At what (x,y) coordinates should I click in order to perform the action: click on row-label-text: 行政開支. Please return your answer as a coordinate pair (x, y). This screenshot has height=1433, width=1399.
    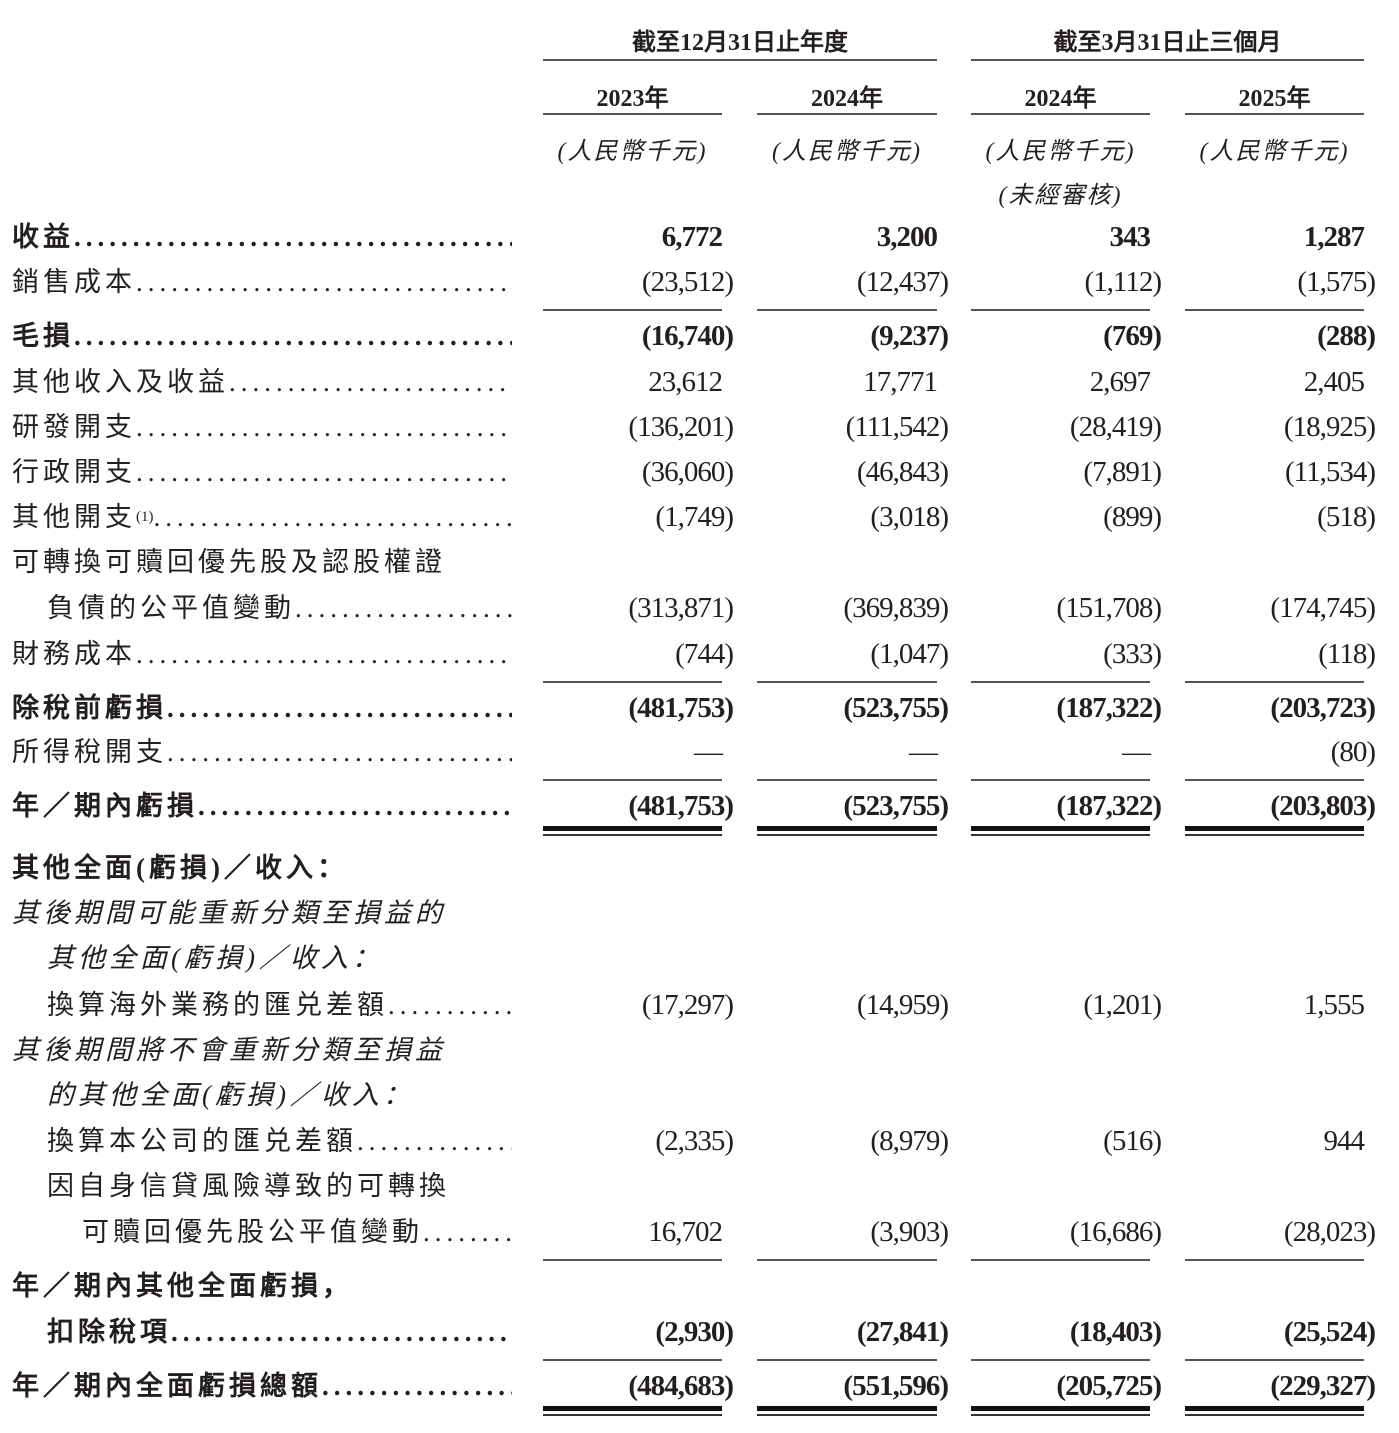
    Looking at the image, I should click on (74, 472).